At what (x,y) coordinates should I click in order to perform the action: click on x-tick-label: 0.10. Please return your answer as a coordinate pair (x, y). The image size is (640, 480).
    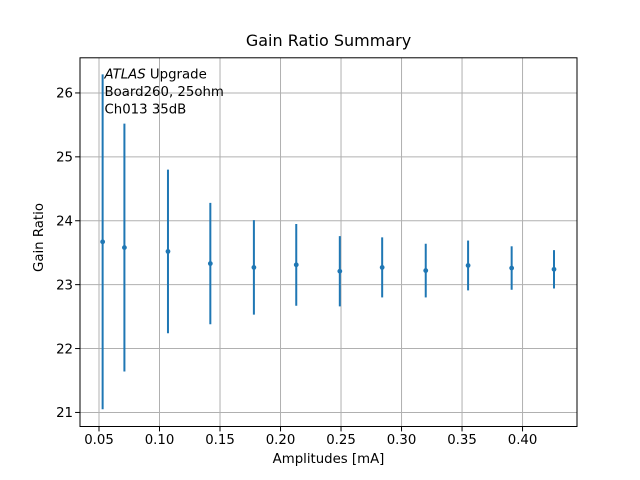
    Looking at the image, I should click on (160, 440).